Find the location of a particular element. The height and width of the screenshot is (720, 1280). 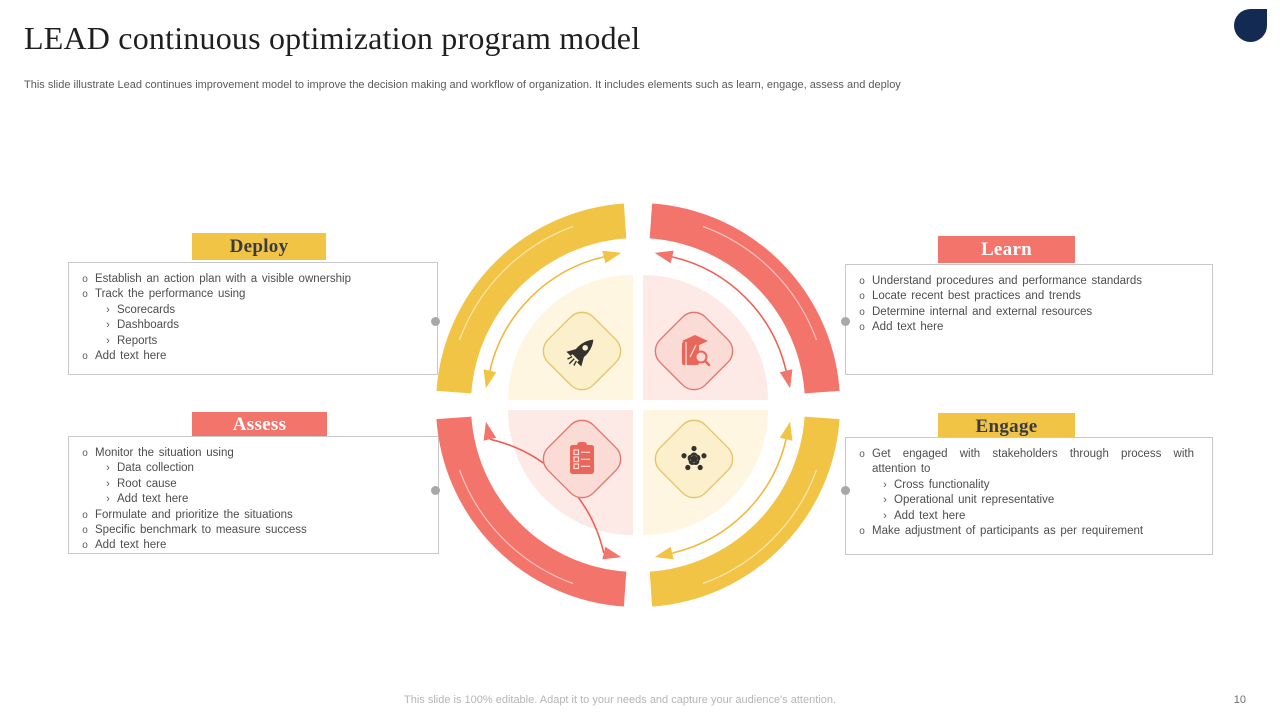

list-item-text: Reports is located at coordinates (137, 340).